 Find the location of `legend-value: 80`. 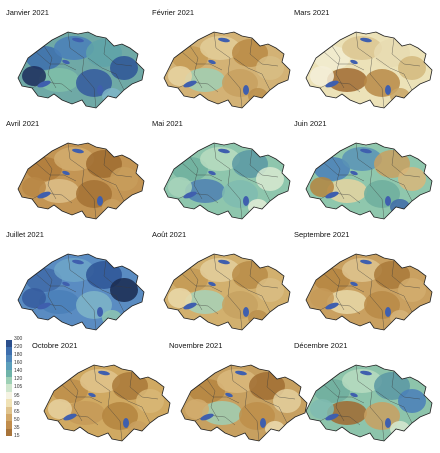

legend-value: 80 is located at coordinates (17, 403).